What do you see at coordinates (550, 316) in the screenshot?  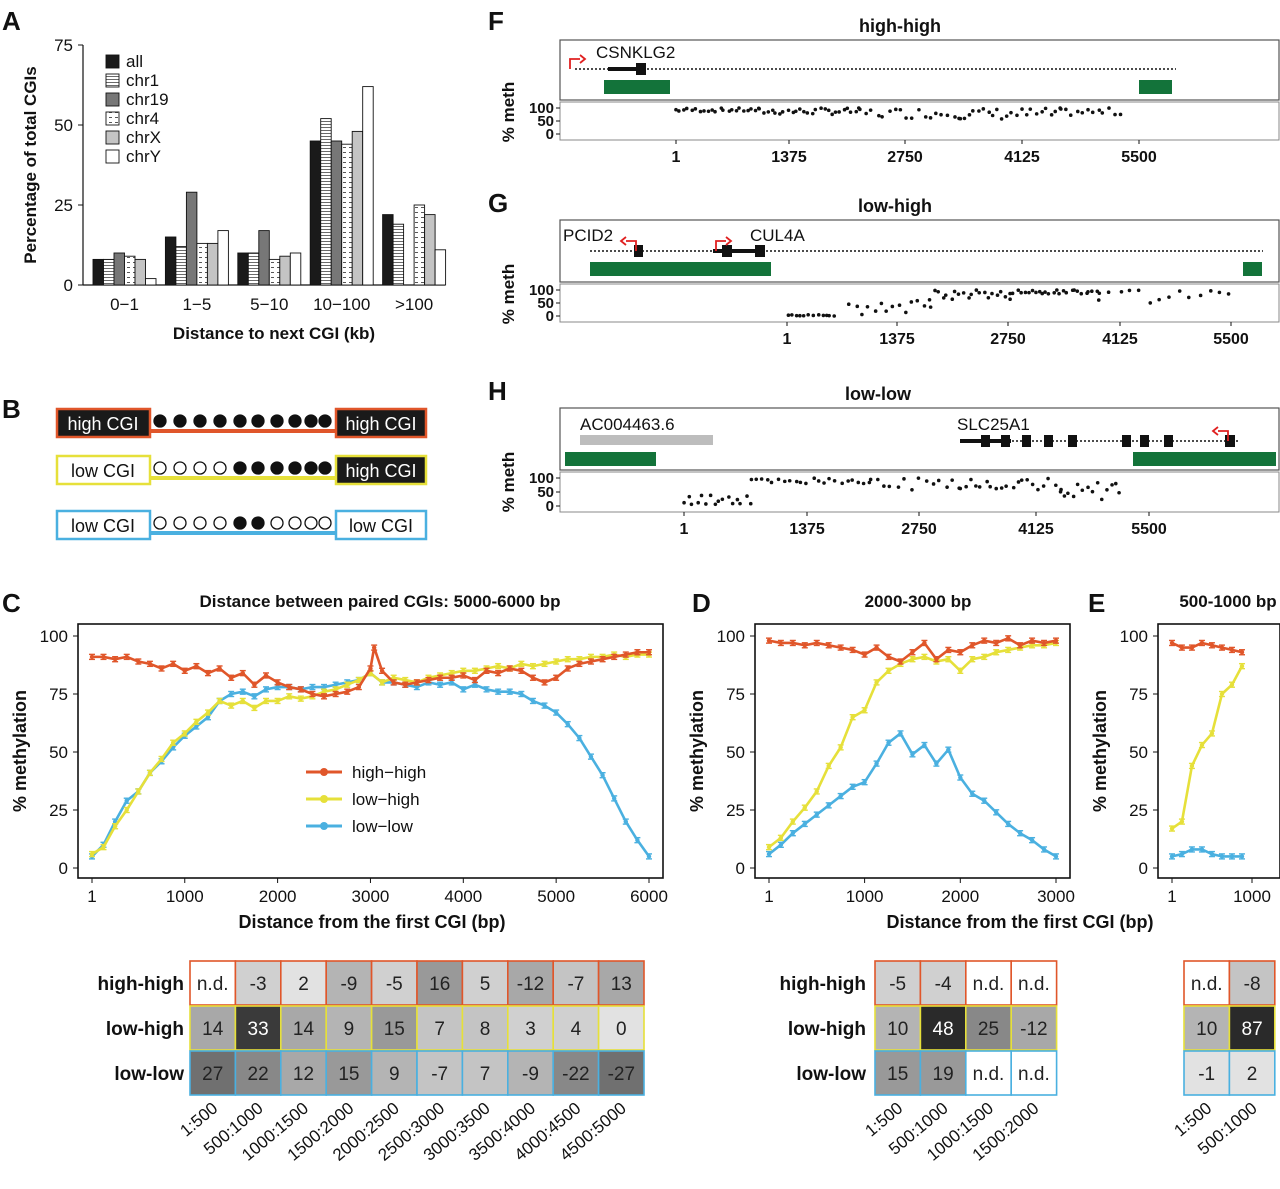 I see `y-tick-label: 0` at bounding box center [550, 316].